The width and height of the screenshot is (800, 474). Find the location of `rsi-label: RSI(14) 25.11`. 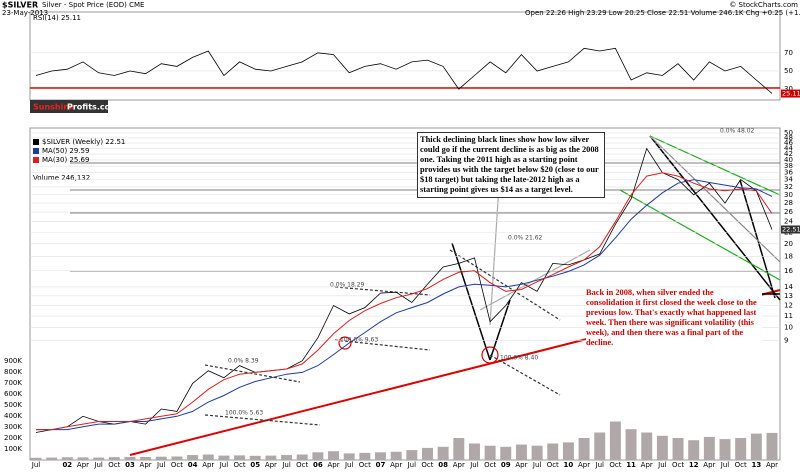

rsi-label: RSI(14) 25.11 is located at coordinates (57, 18).